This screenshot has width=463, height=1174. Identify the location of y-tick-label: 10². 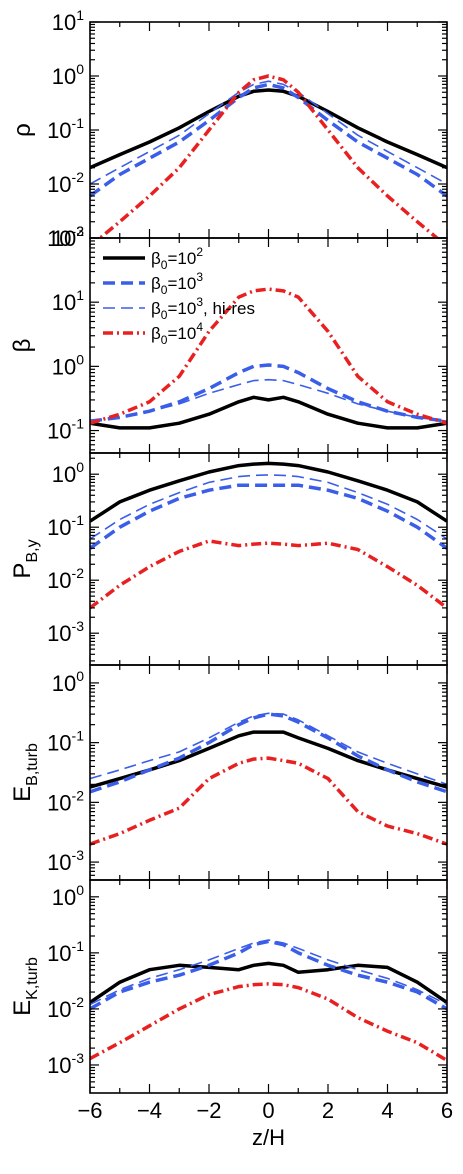
(68, 237).